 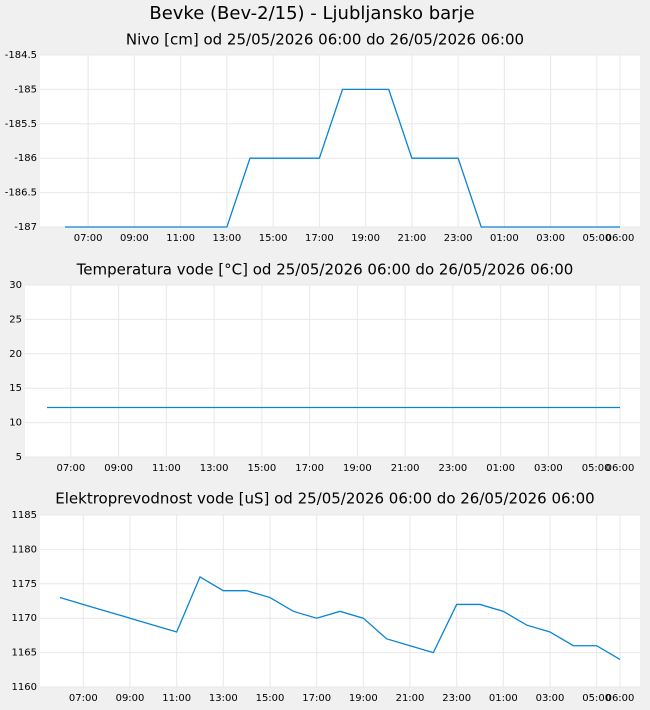 What do you see at coordinates (24, 653) in the screenshot?
I see `y-tick-label: 1165` at bounding box center [24, 653].